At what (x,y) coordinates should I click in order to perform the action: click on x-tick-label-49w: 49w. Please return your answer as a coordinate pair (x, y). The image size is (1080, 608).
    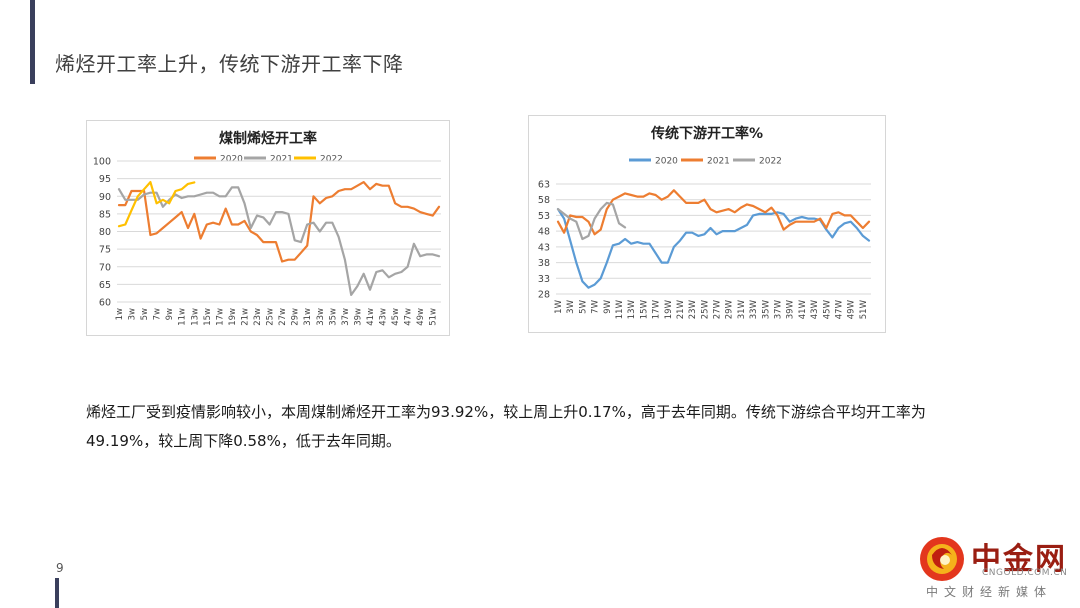
    Looking at the image, I should click on (421, 317).